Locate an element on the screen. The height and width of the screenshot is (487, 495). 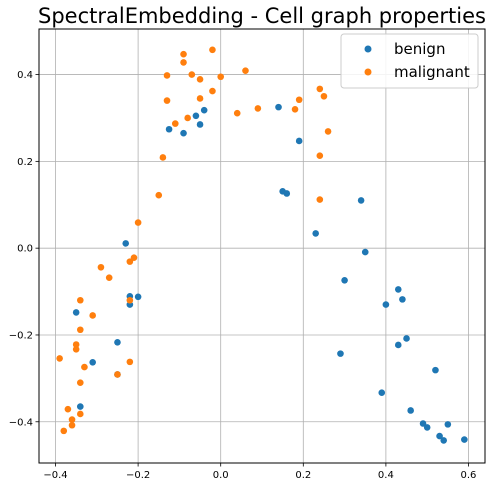
y-tick-label: 0.4 is located at coordinates (25, 75).